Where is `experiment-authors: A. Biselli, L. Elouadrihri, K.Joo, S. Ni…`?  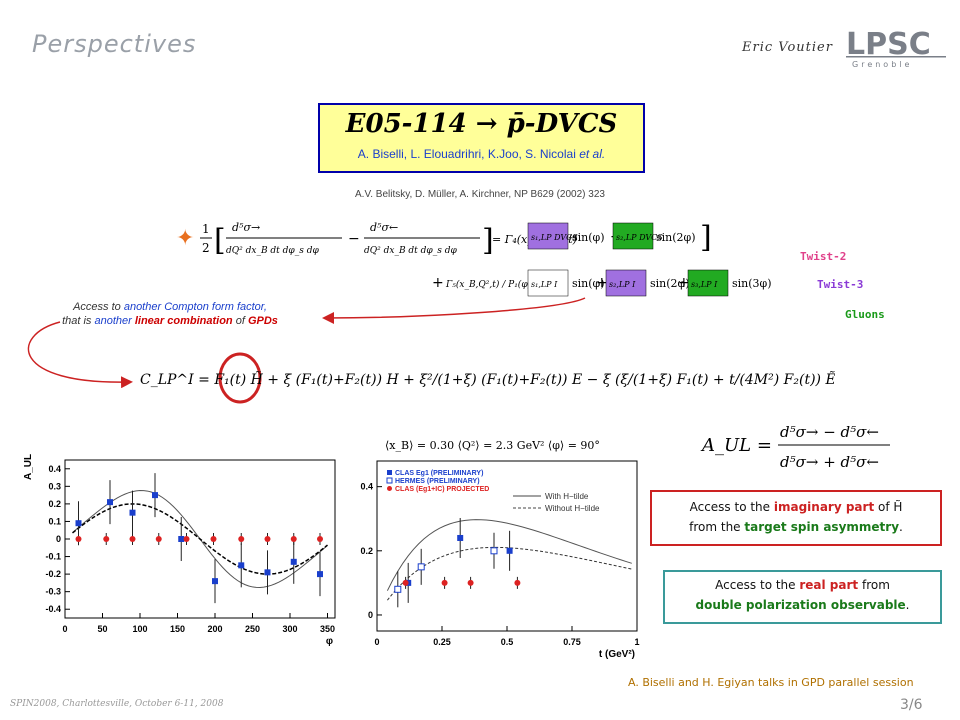
experiment-authors: A. Biselli, L. Elouadrihri, K.Joo, S. Ni… is located at coordinates (481, 154).